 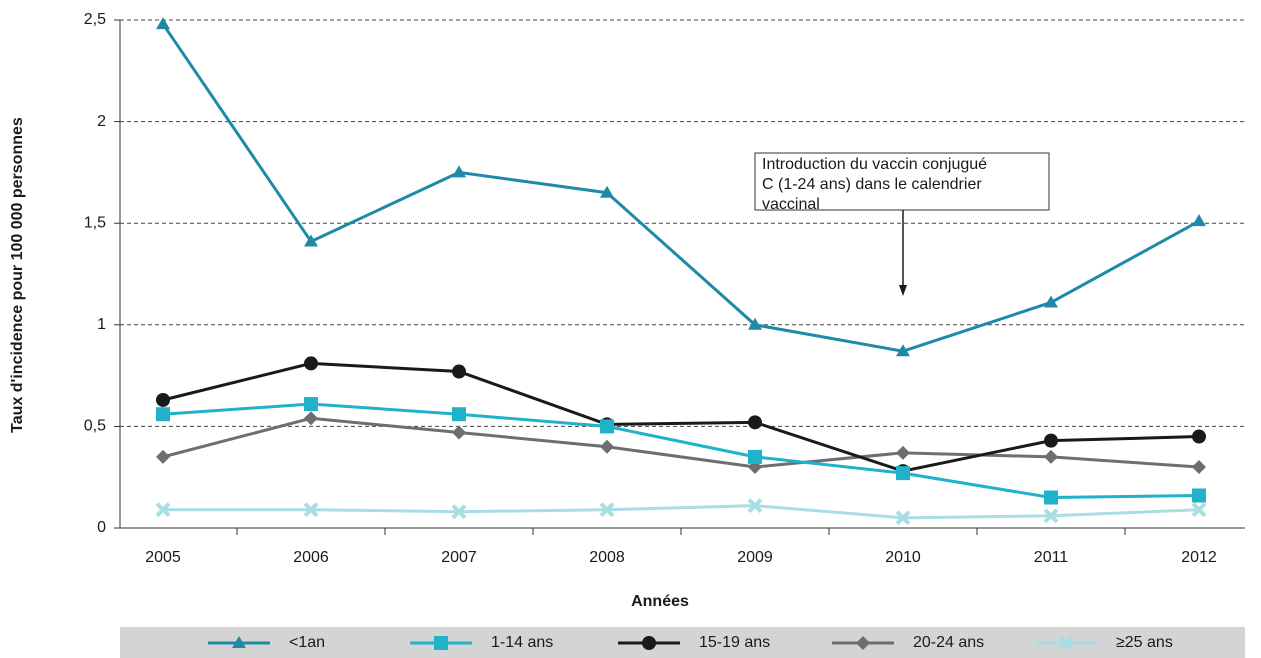 What do you see at coordinates (307, 642) in the screenshot?
I see `legend-label: <1an` at bounding box center [307, 642].